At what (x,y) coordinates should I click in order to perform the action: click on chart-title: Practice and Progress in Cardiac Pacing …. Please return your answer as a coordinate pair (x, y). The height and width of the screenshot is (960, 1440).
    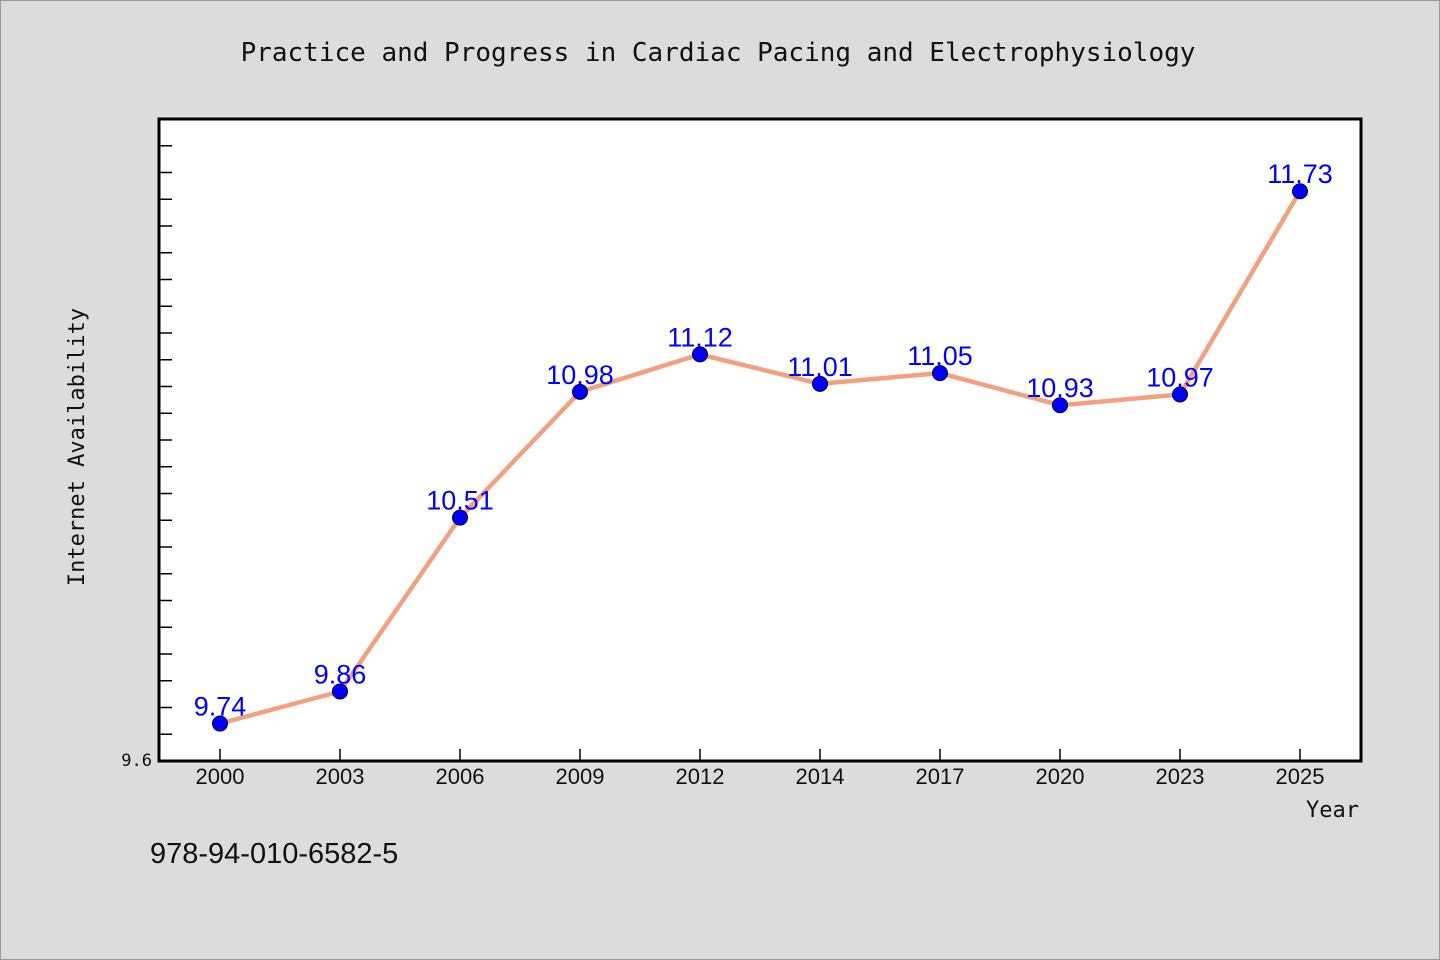
    Looking at the image, I should click on (718, 53).